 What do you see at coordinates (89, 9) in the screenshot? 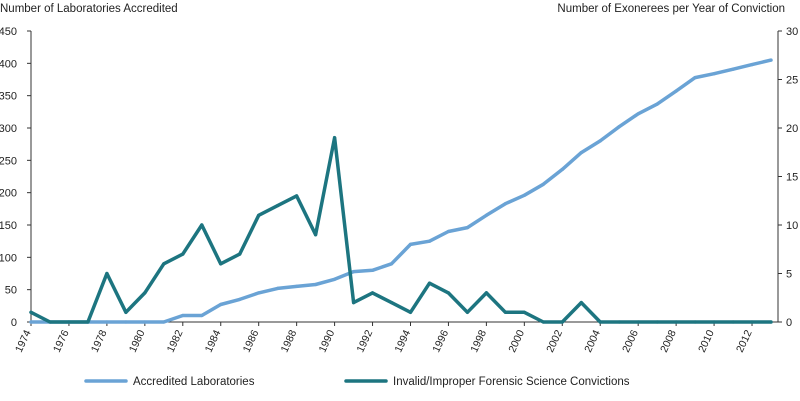
I see `left-axis-title: Number of Laboratories Accredited` at bounding box center [89, 9].